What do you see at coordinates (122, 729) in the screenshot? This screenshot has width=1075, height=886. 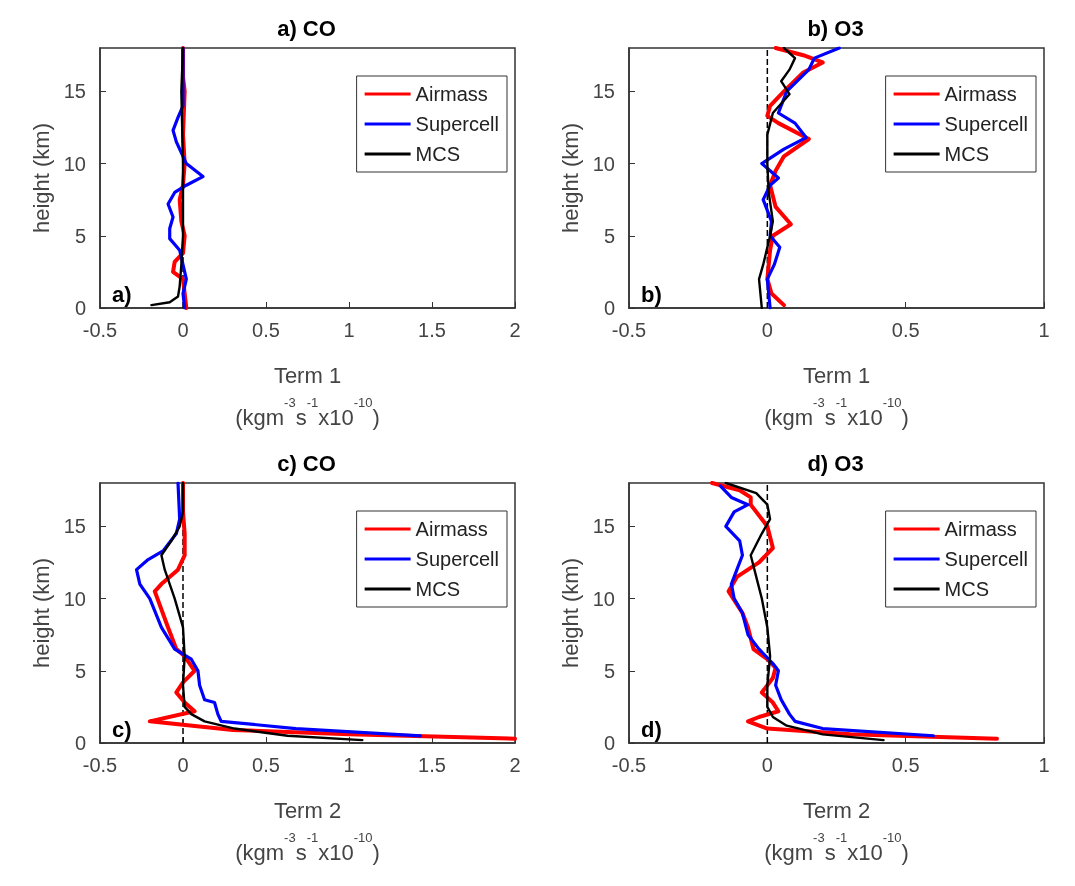 I see `annotation: c)` at bounding box center [122, 729].